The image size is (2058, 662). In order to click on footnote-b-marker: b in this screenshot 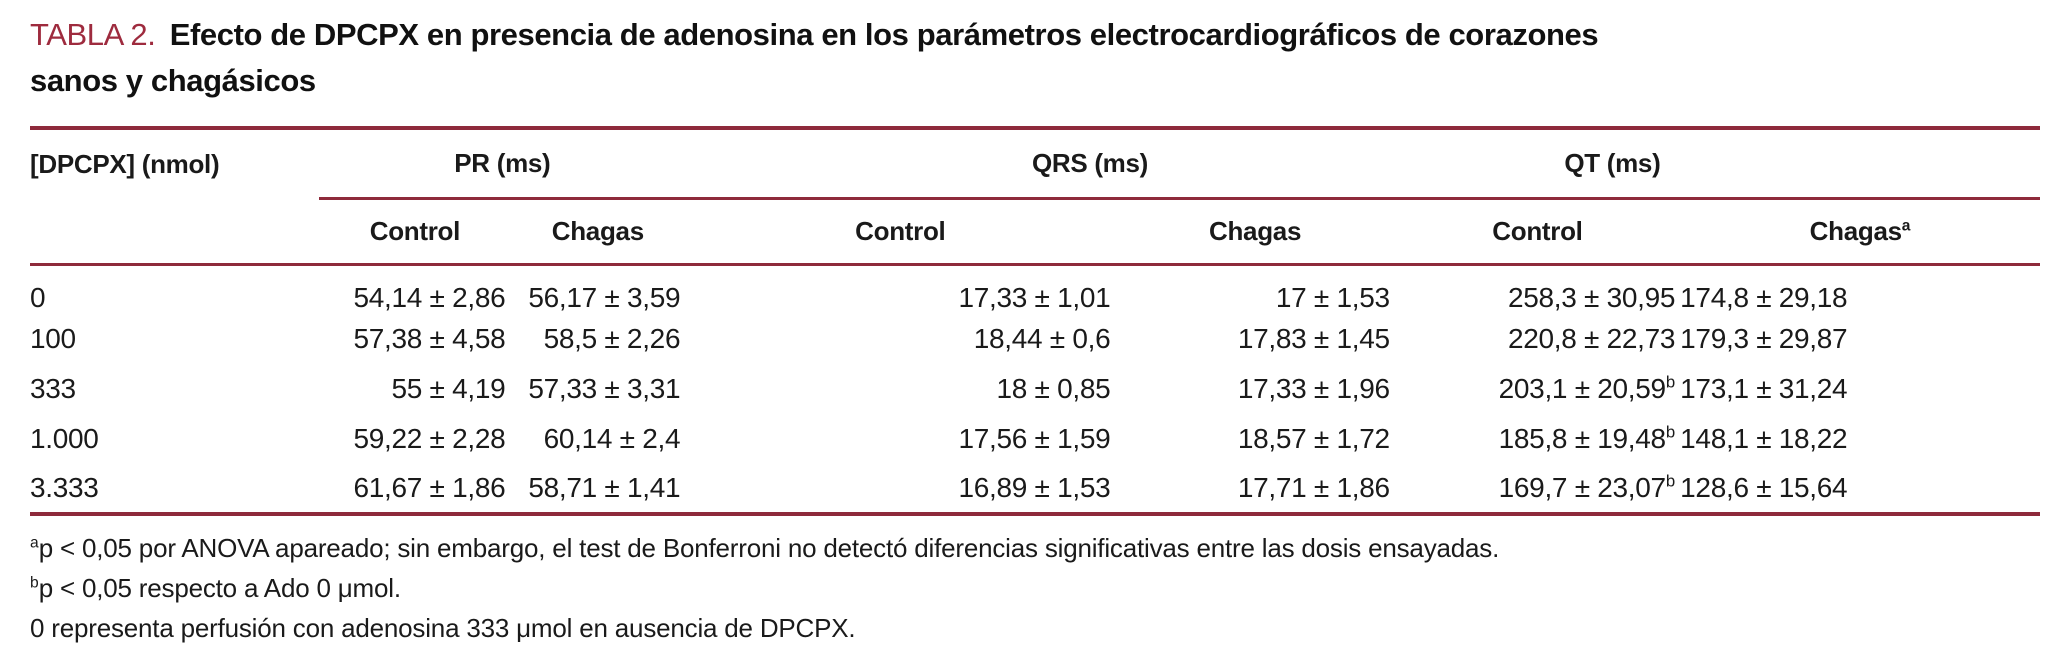, I will do `click(34, 583)`.